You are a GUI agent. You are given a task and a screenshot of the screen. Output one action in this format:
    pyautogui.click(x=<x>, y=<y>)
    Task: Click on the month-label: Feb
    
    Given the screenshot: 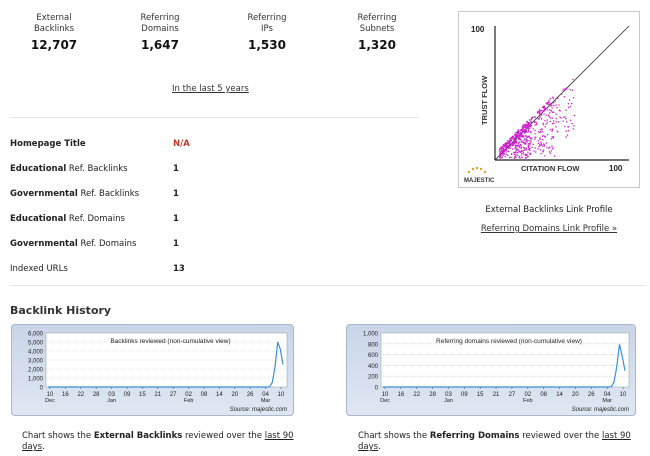 What is the action you would take?
    pyautogui.click(x=527, y=401)
    